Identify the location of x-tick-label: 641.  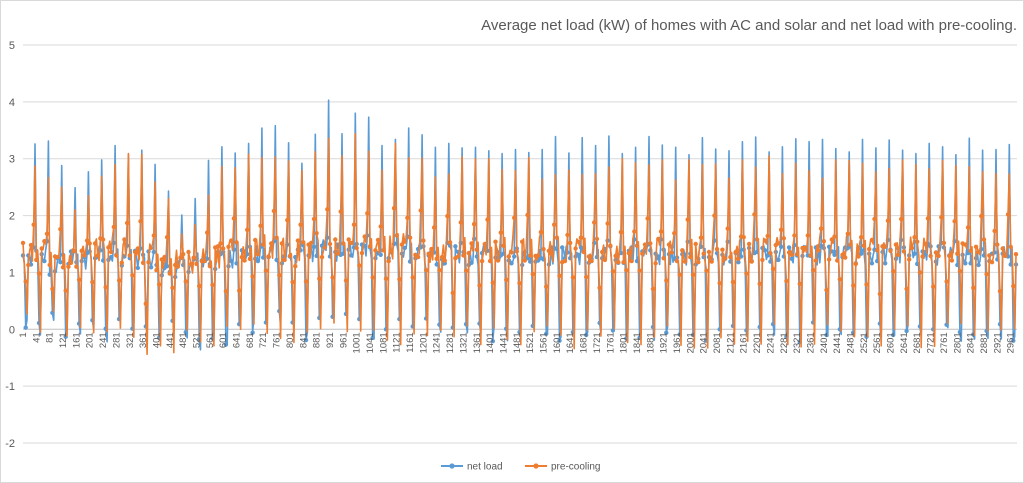
(237, 340).